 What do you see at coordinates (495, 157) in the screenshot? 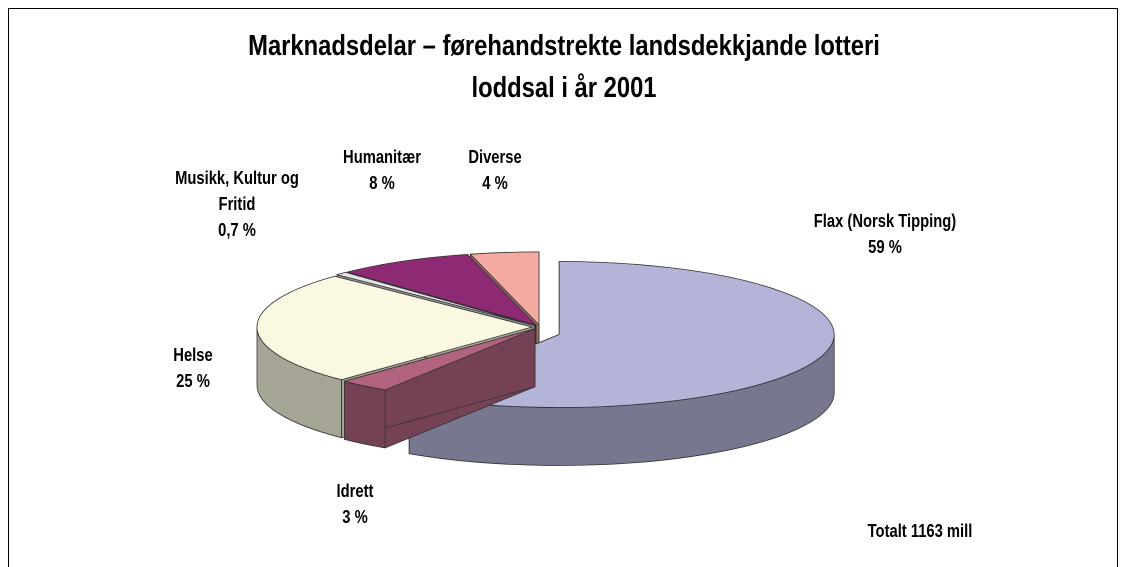
I see `slice-label: Diverse` at bounding box center [495, 157].